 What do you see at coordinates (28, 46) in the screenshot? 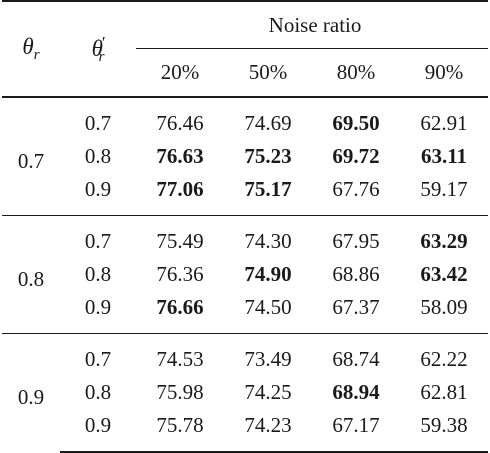
I see `theta-r-symbol: θ` at bounding box center [28, 46].